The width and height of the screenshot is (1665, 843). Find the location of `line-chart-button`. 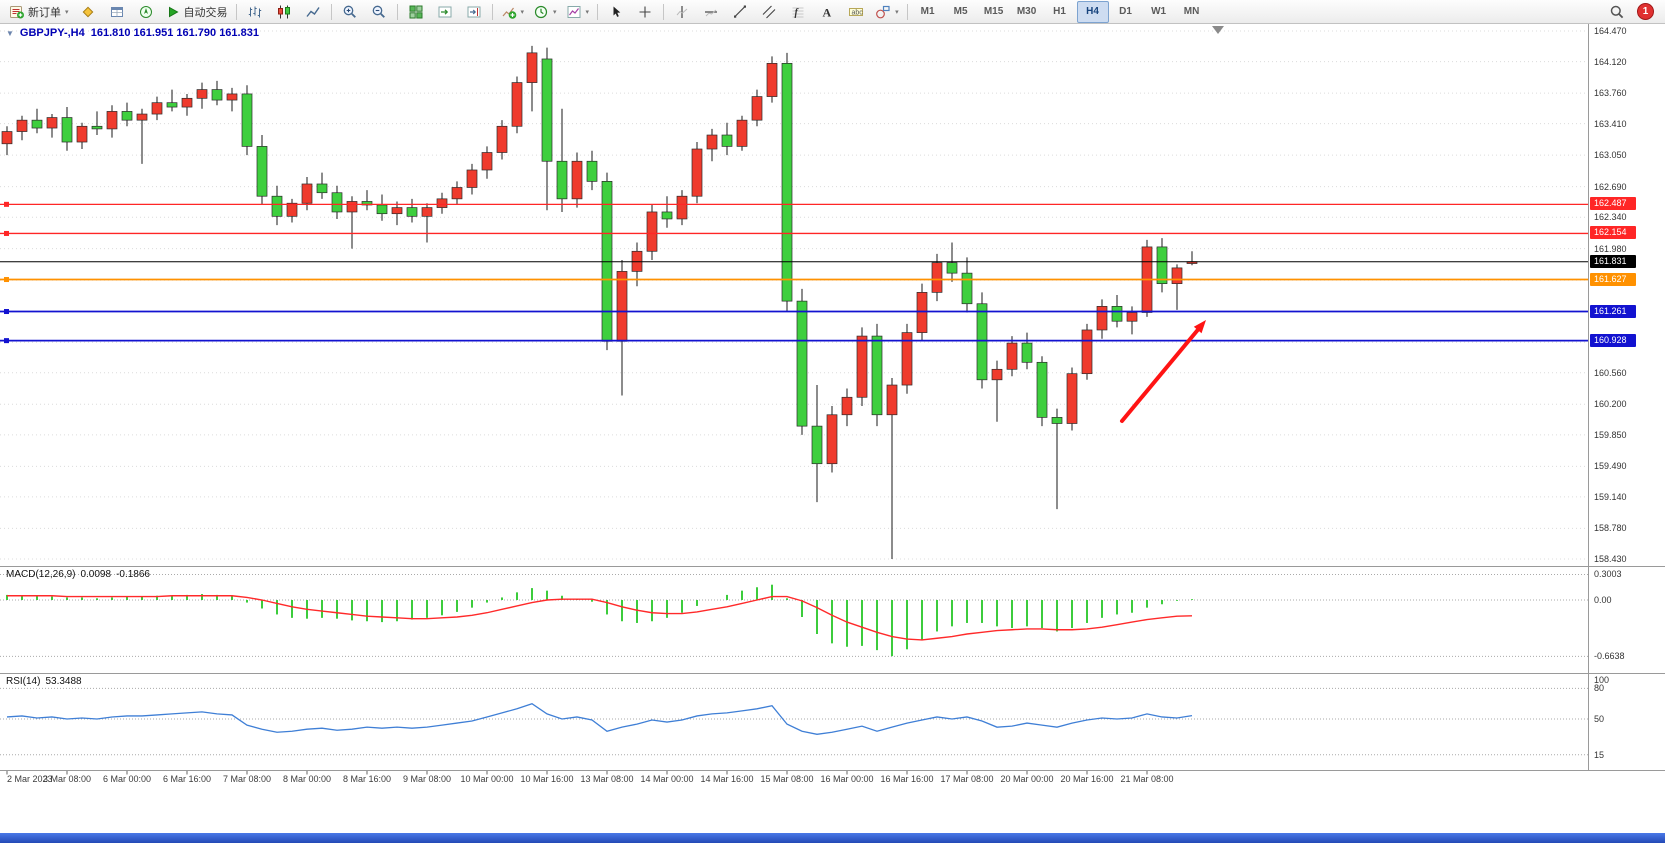

line-chart-button is located at coordinates (313, 12).